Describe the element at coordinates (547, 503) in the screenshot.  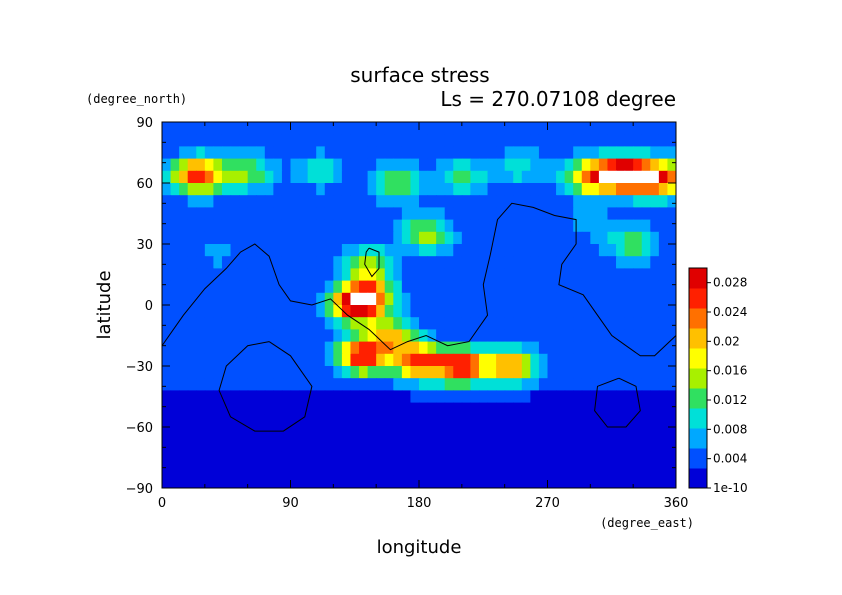
I see `x-tick-label: 270` at that location.